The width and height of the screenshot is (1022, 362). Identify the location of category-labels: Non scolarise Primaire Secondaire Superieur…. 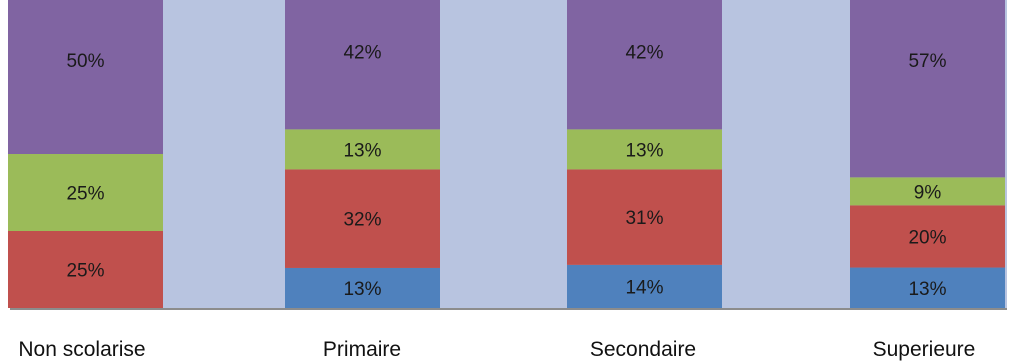
(496, 349).